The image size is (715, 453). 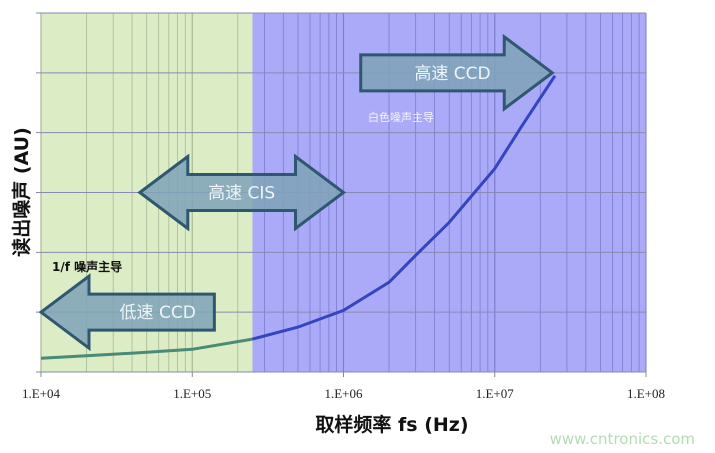 I want to click on x-tick-label: 1.E+05, so click(x=192, y=393).